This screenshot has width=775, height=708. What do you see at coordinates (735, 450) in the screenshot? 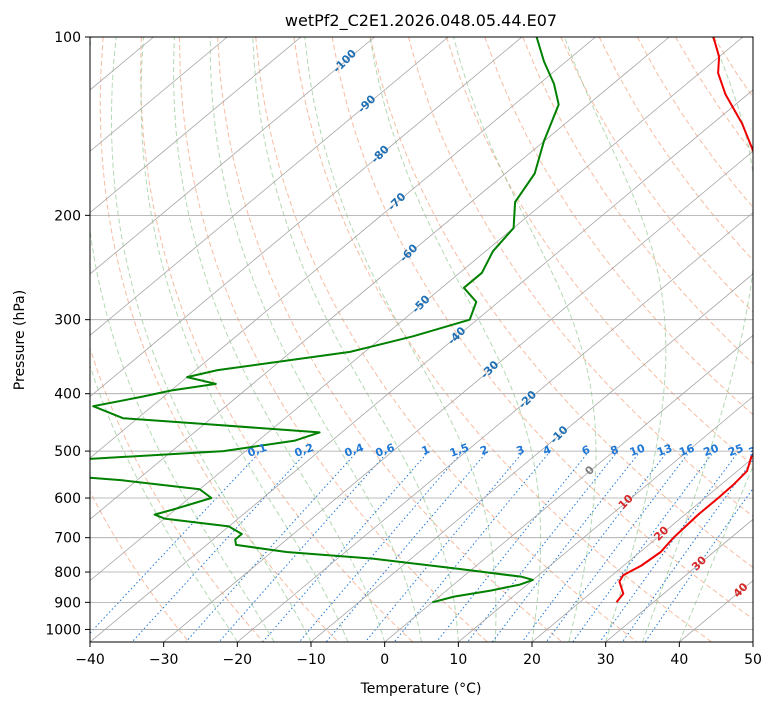
I see `mixing-ratio-label: 25` at bounding box center [735, 450].